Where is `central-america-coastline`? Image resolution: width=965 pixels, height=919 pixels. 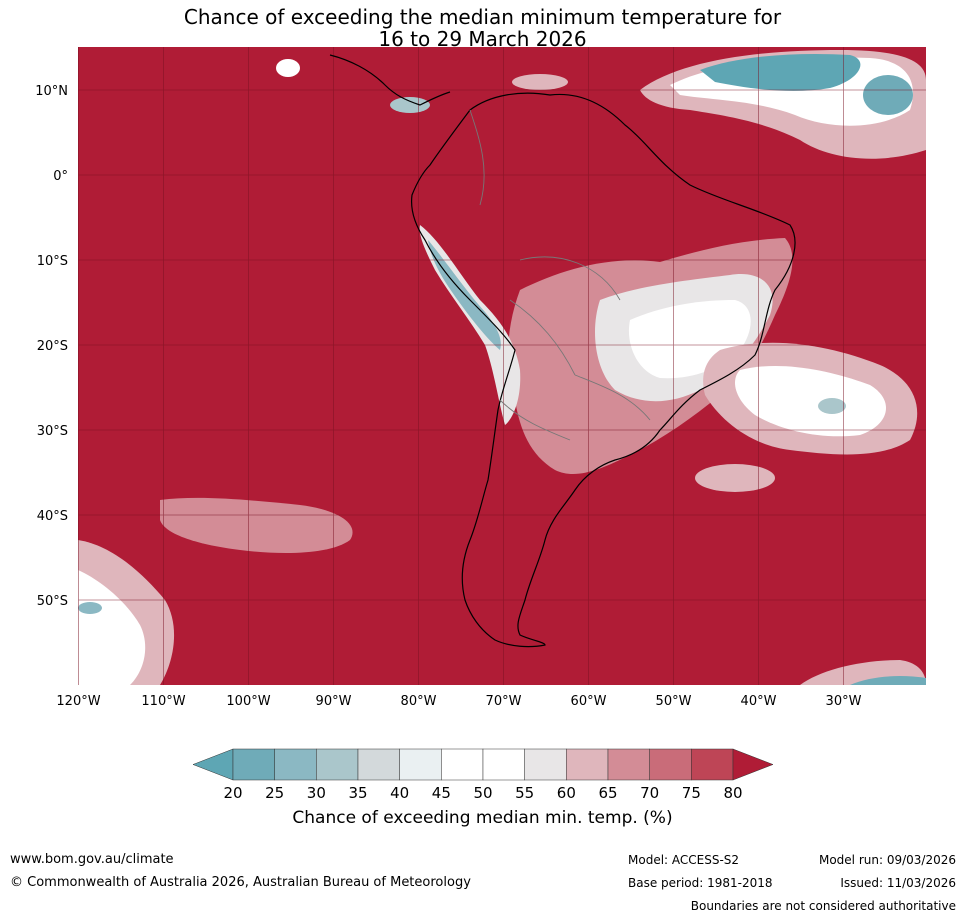 central-america-coastline is located at coordinates (390, 80).